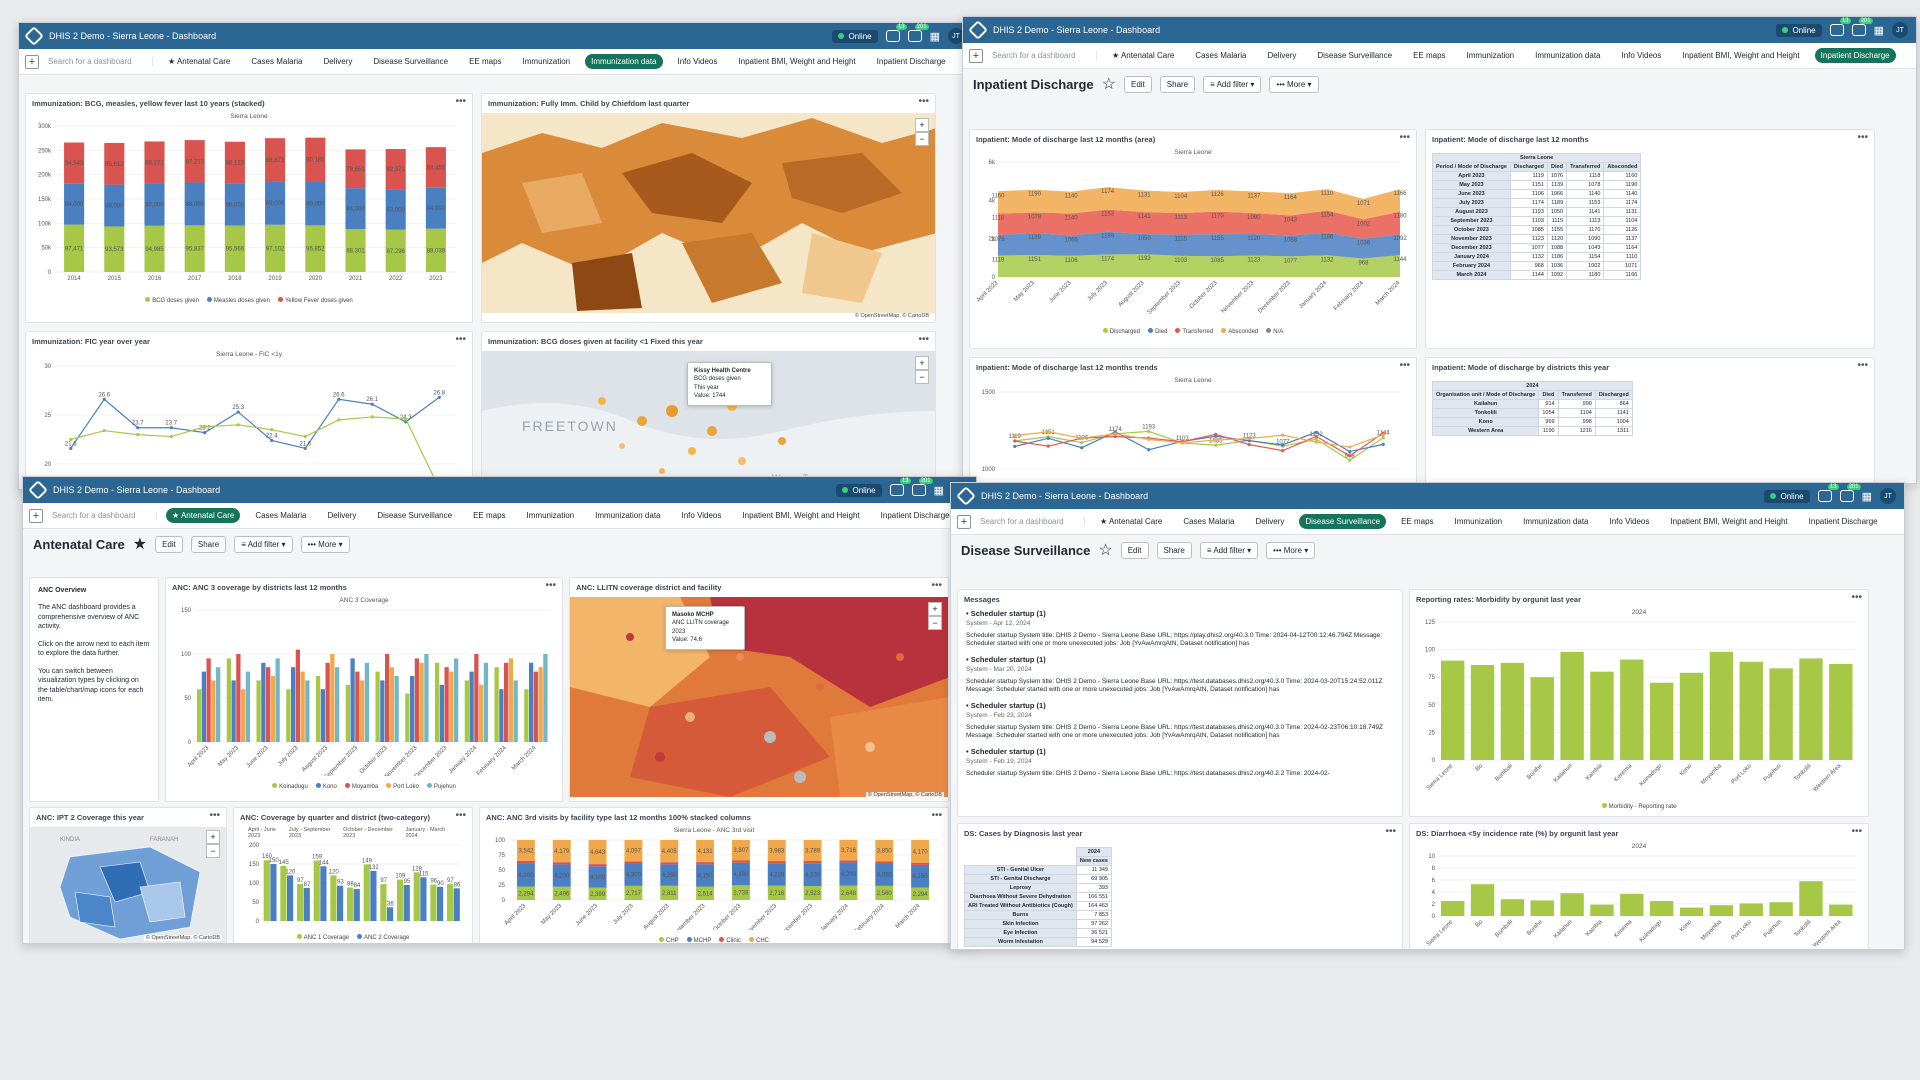  Describe the element at coordinates (1134, 550) in the screenshot. I see `edit-button: Edit` at that location.